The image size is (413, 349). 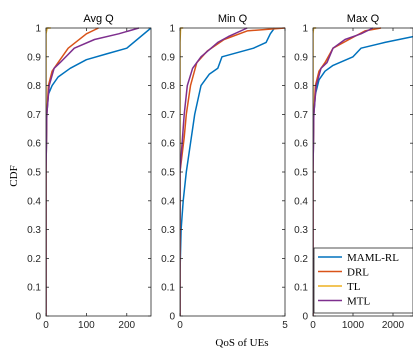 I want to click on panel-title: Max Q, so click(x=363, y=19).